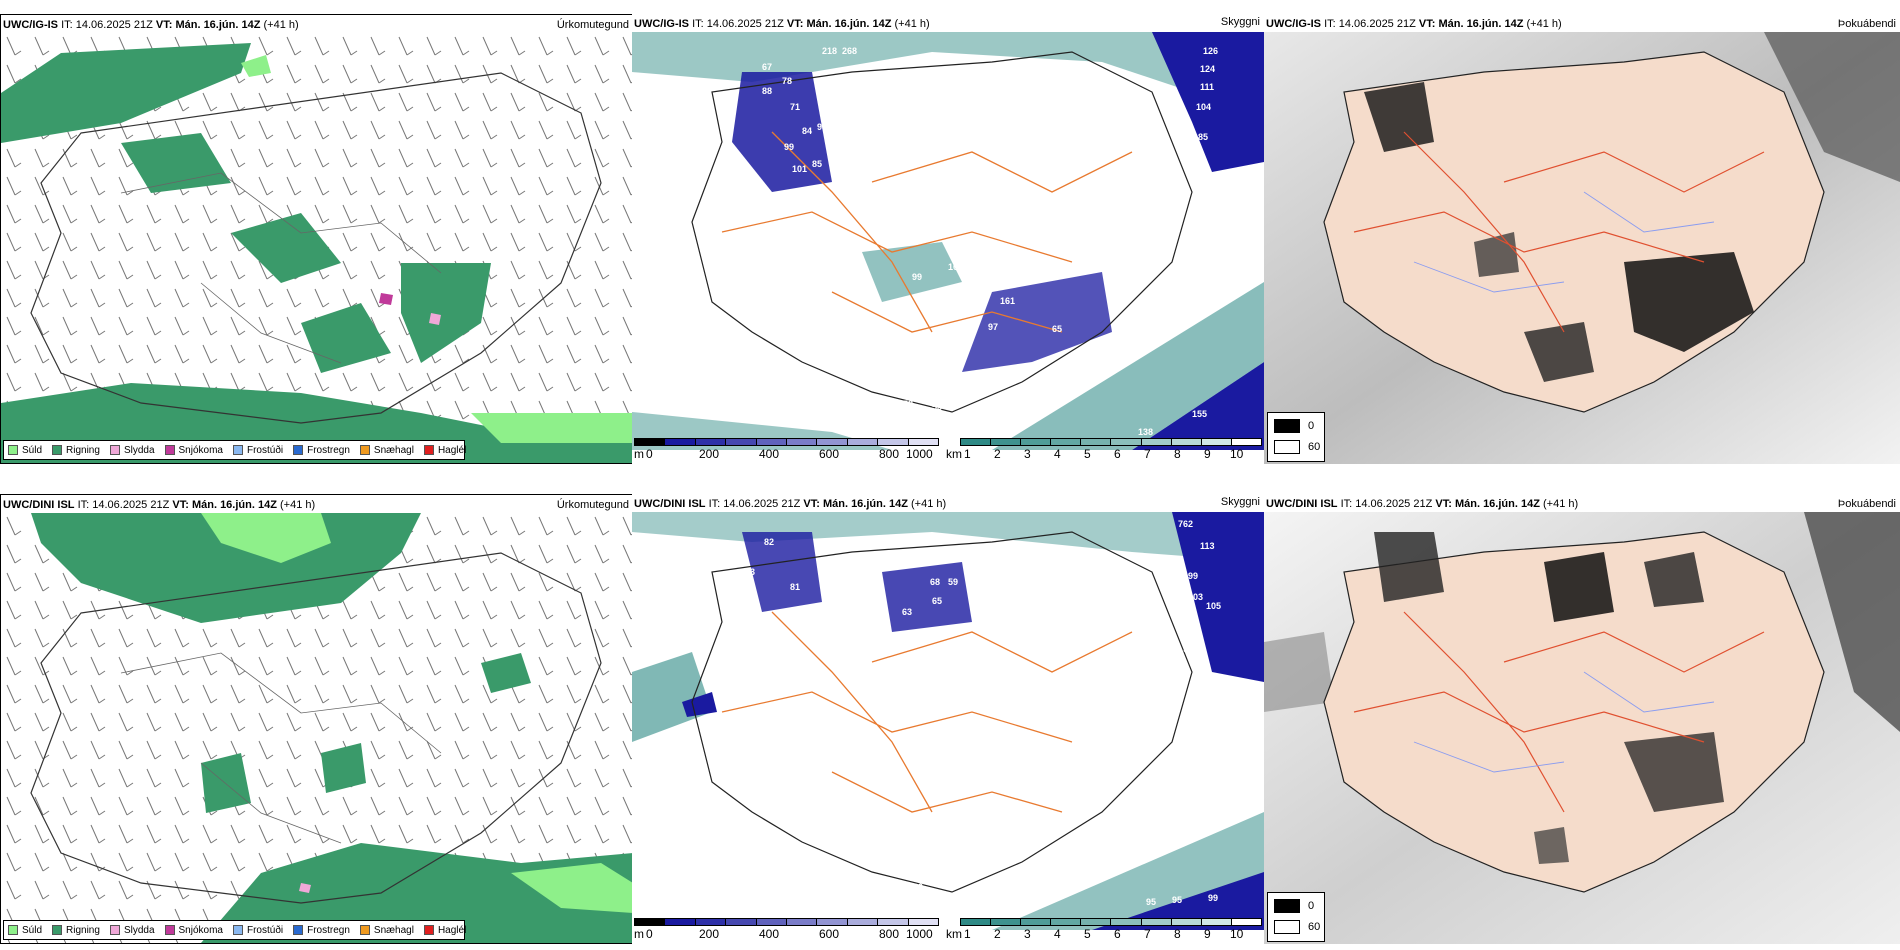  I want to click on visibility-value: 100, so click(915, 887).